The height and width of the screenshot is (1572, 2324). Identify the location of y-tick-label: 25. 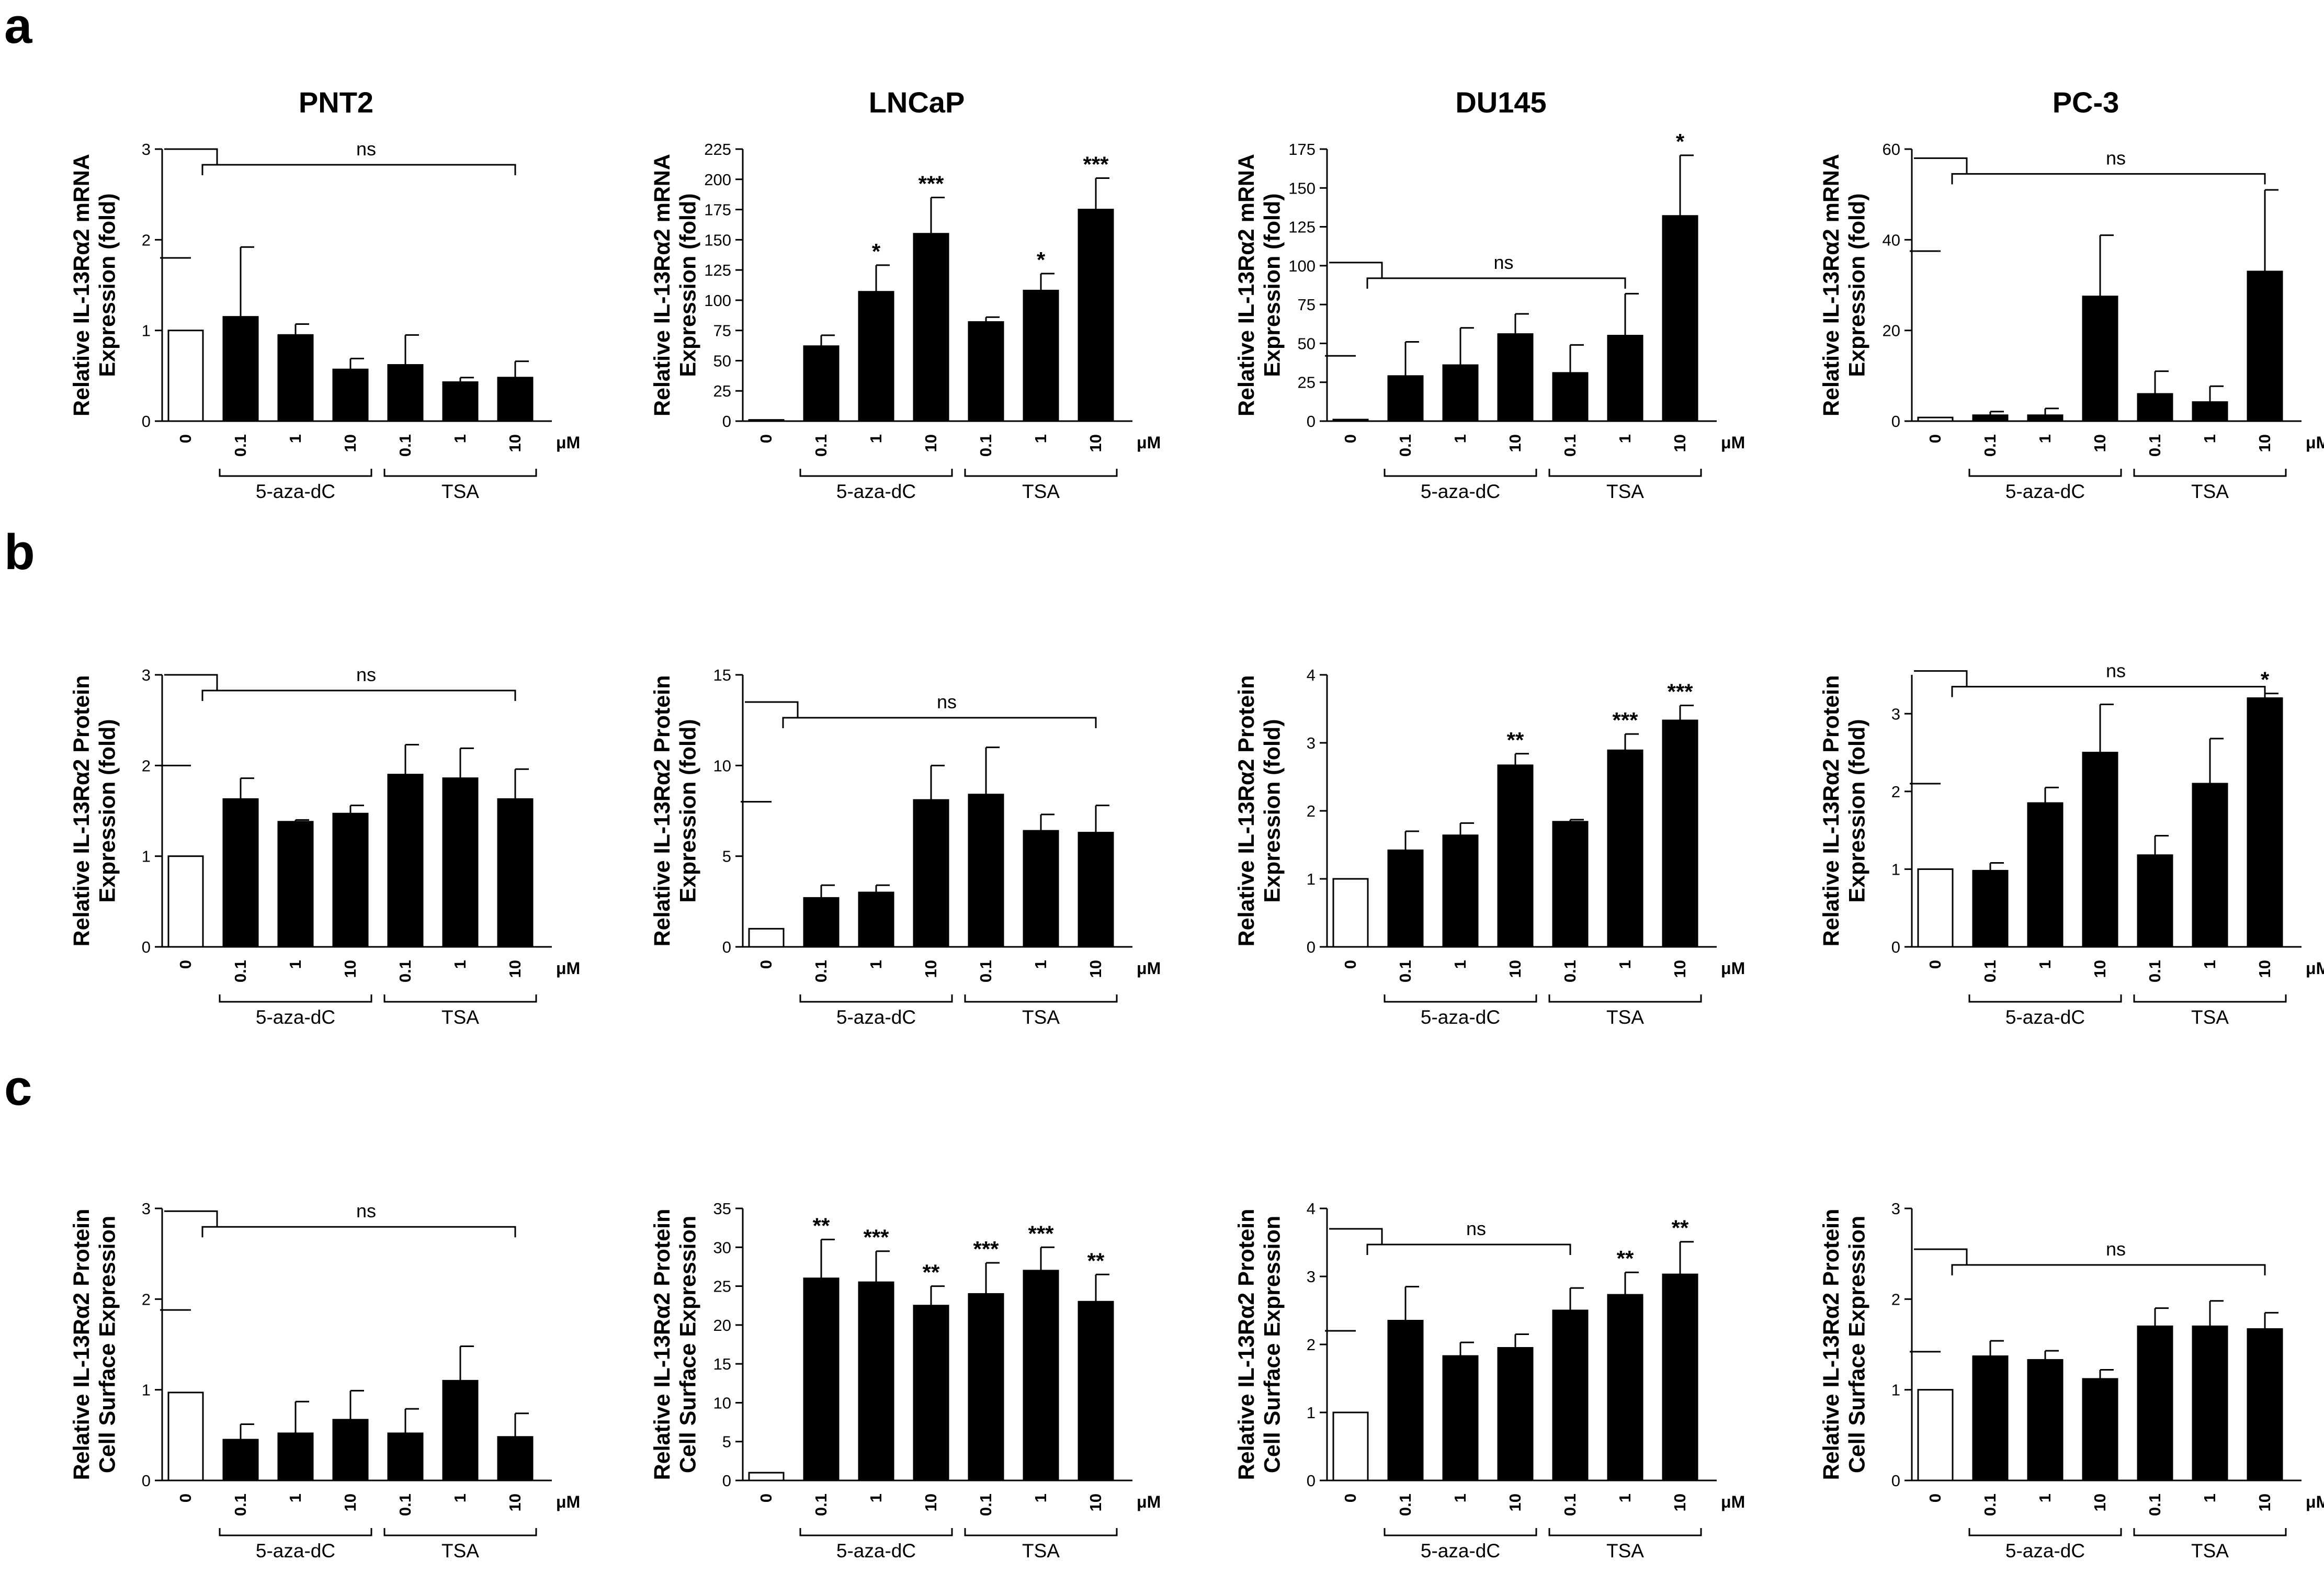
(722, 391).